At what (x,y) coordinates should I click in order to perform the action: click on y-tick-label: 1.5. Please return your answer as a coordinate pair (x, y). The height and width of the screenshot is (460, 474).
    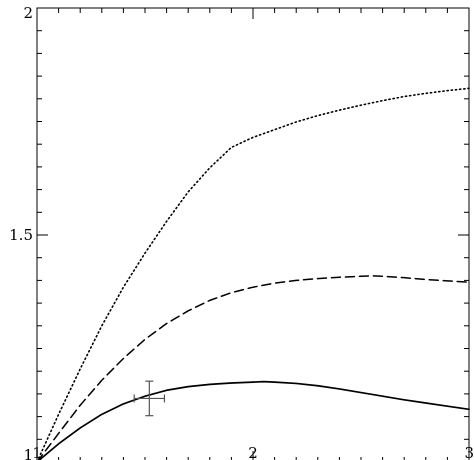
    Looking at the image, I should click on (21, 235).